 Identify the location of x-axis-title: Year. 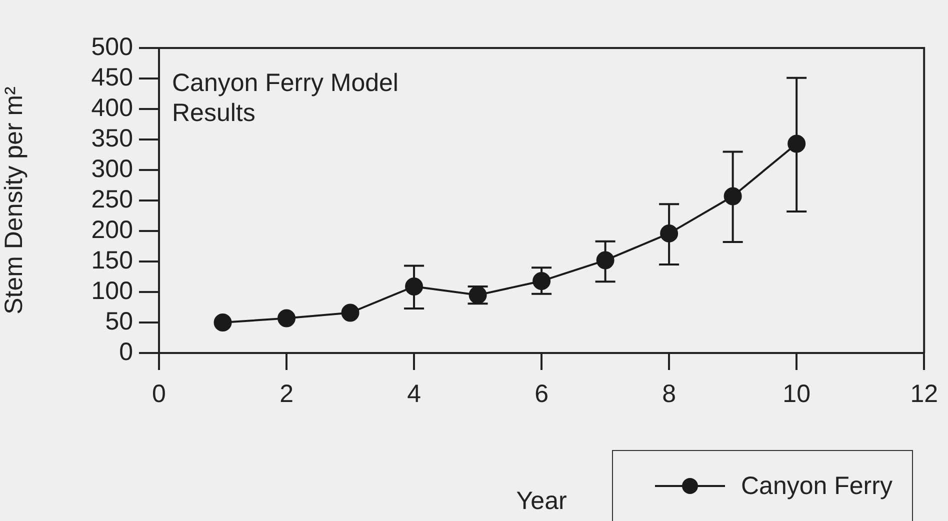
(541, 500).